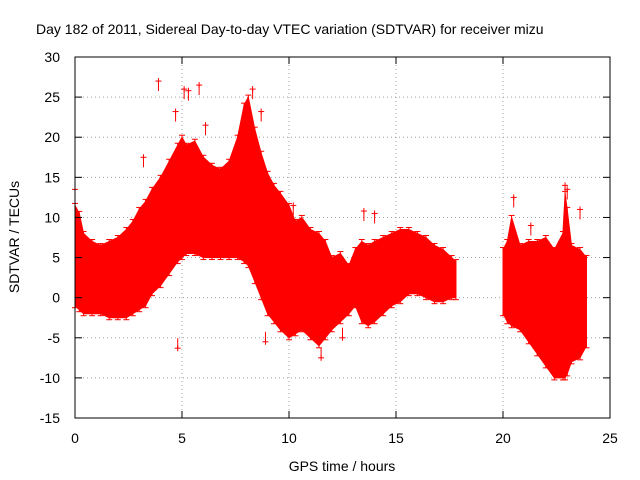 This screenshot has width=640, height=480. What do you see at coordinates (52, 217) in the screenshot?
I see `y-tick-label: 10` at bounding box center [52, 217].